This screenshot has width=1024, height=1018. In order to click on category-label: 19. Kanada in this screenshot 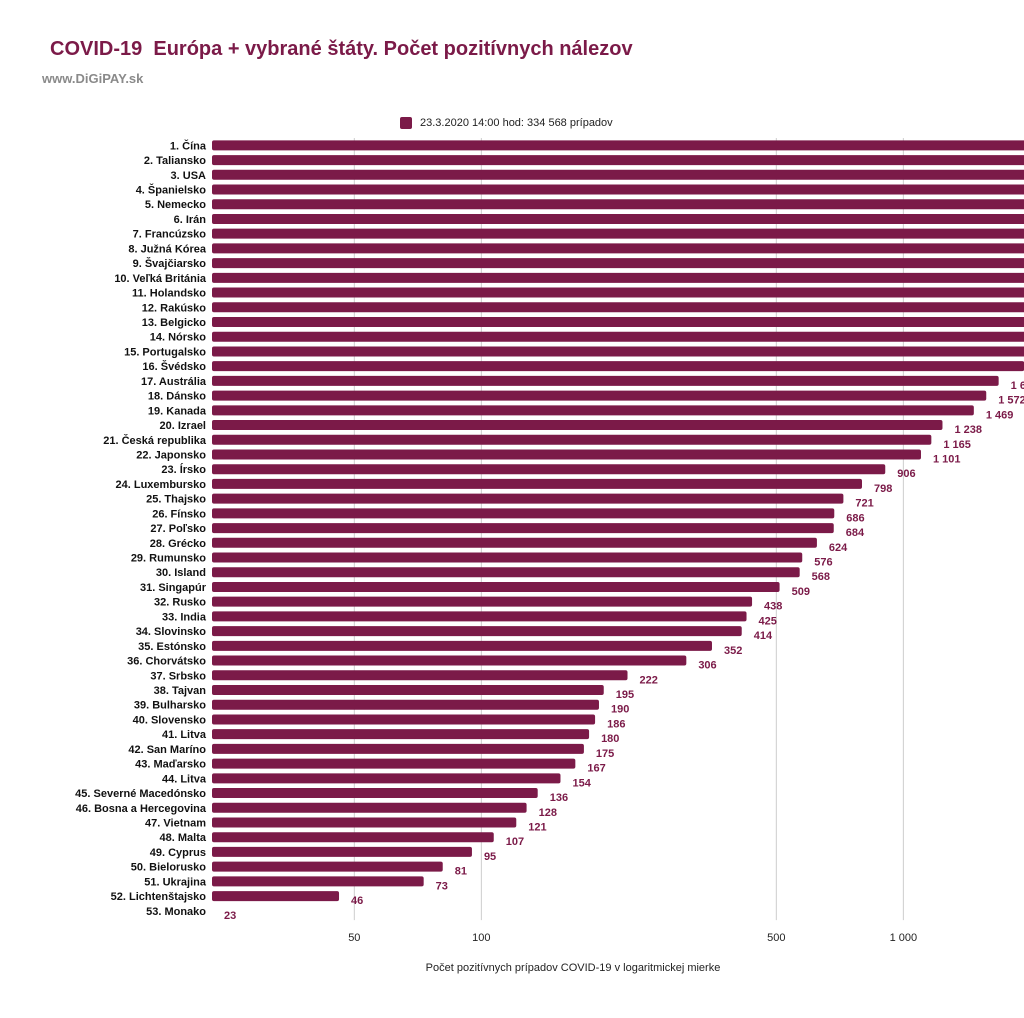, I will do `click(177, 411)`.